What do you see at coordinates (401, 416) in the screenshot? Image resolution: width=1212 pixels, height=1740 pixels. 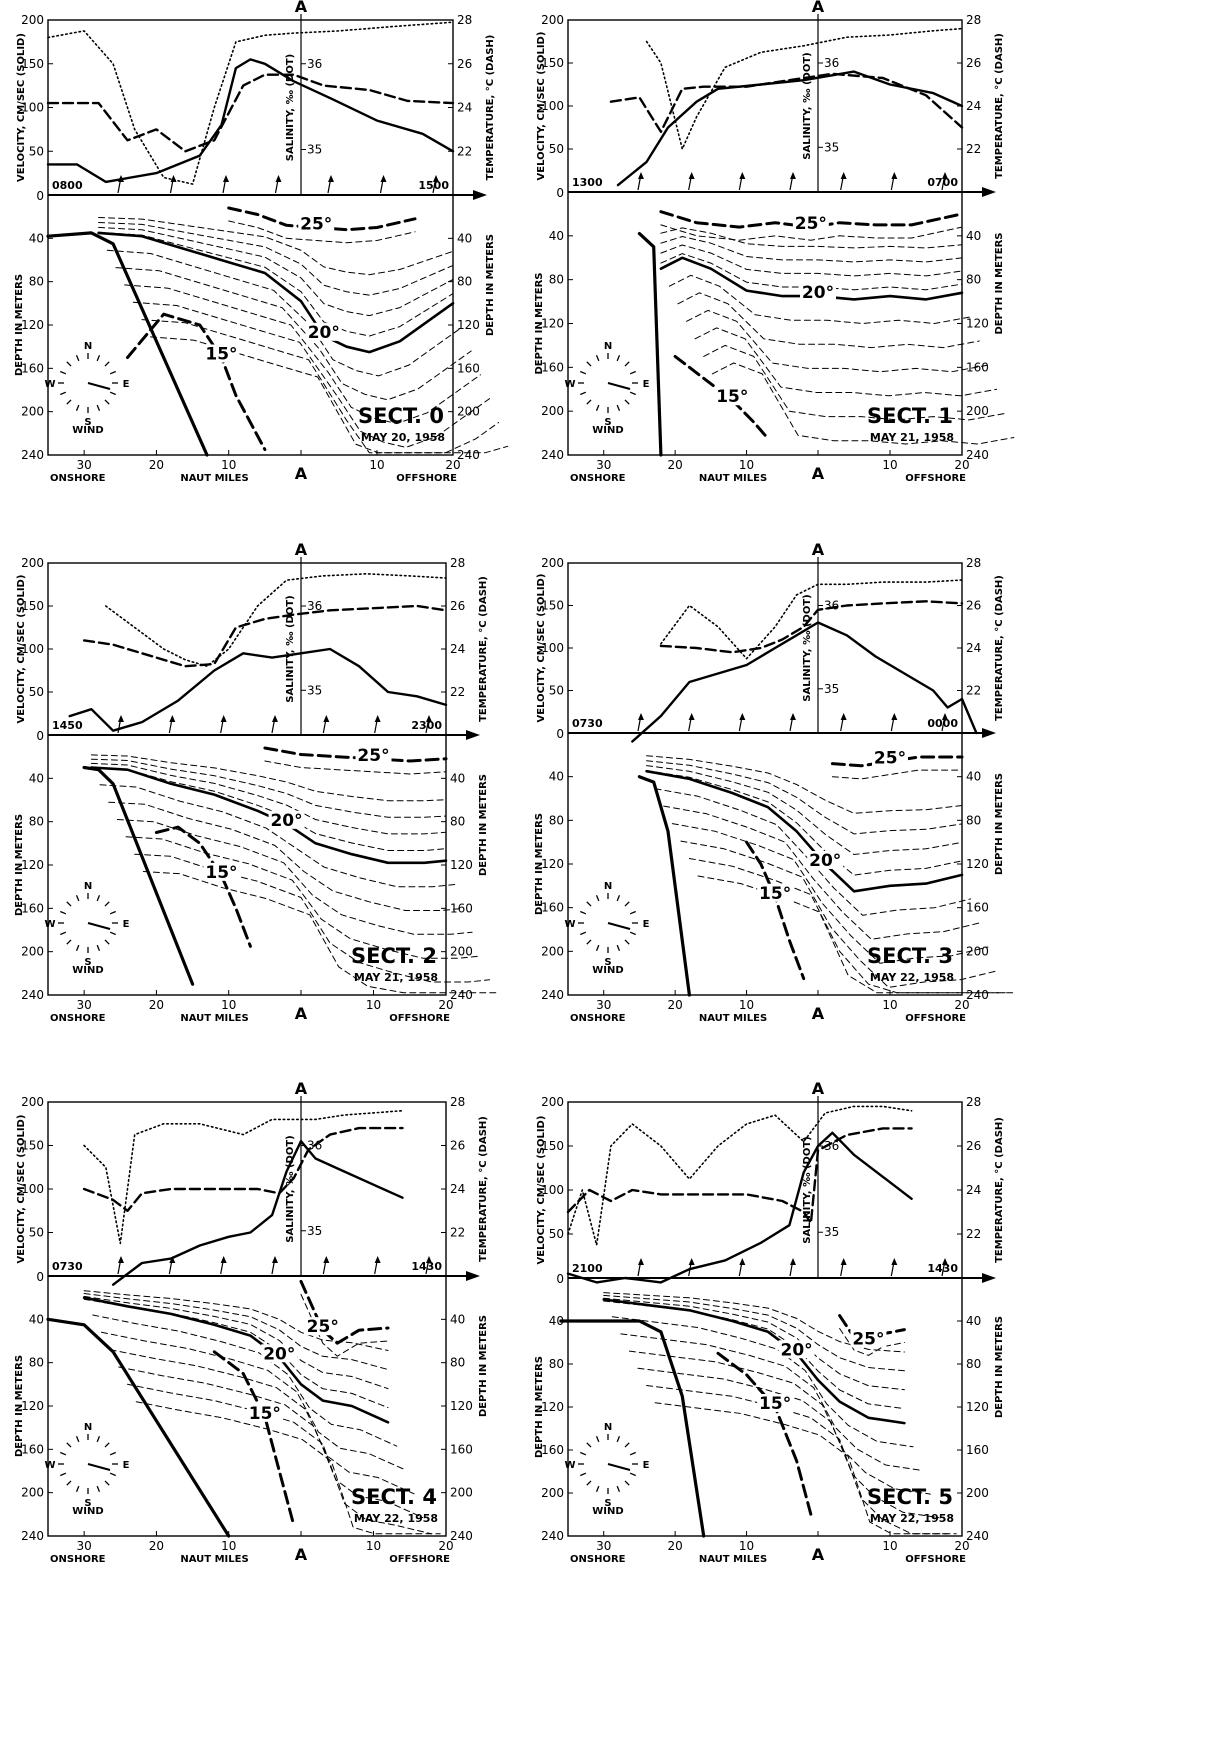 I see `section-title: SECT. 0` at bounding box center [401, 416].